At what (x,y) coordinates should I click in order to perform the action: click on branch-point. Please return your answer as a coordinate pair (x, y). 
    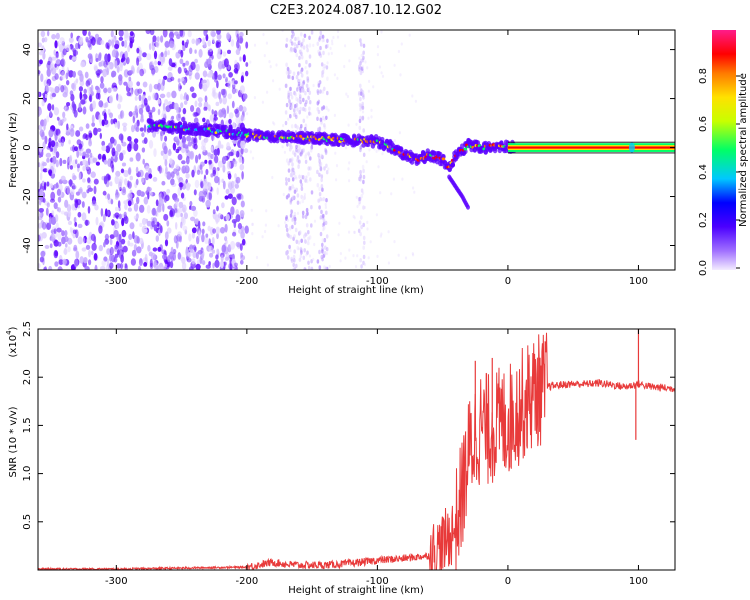
    Looking at the image, I should click on (468, 207).